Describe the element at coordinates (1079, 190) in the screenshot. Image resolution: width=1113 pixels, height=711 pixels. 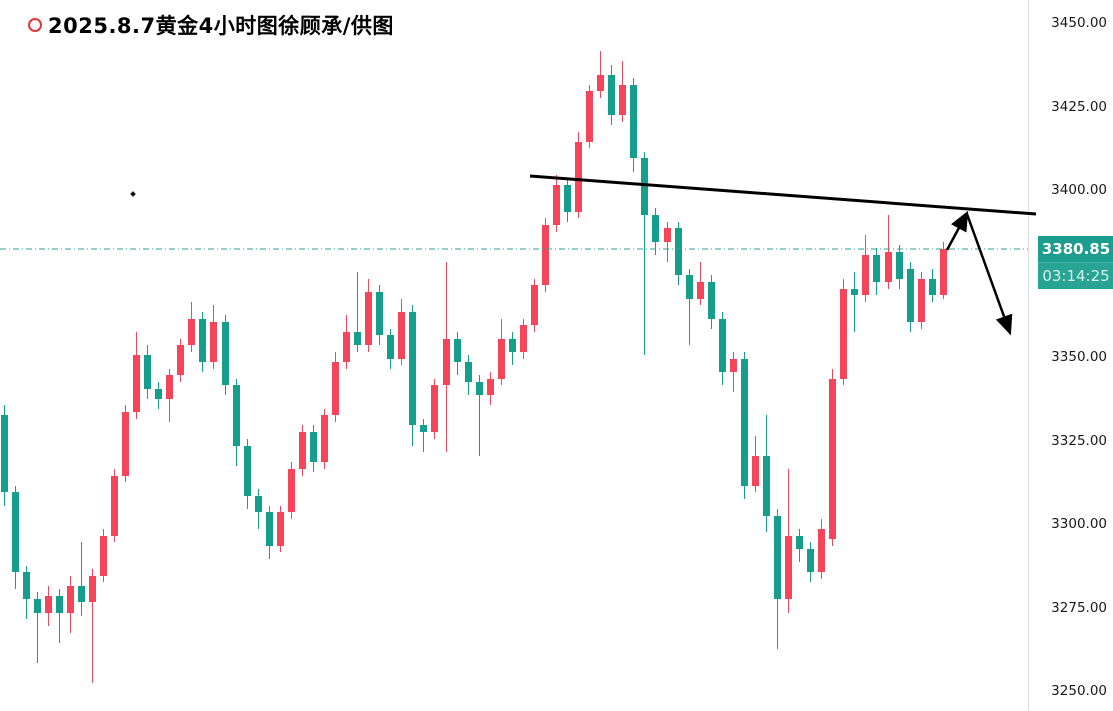
I see `axis-tick-label: 3400.00` at that location.